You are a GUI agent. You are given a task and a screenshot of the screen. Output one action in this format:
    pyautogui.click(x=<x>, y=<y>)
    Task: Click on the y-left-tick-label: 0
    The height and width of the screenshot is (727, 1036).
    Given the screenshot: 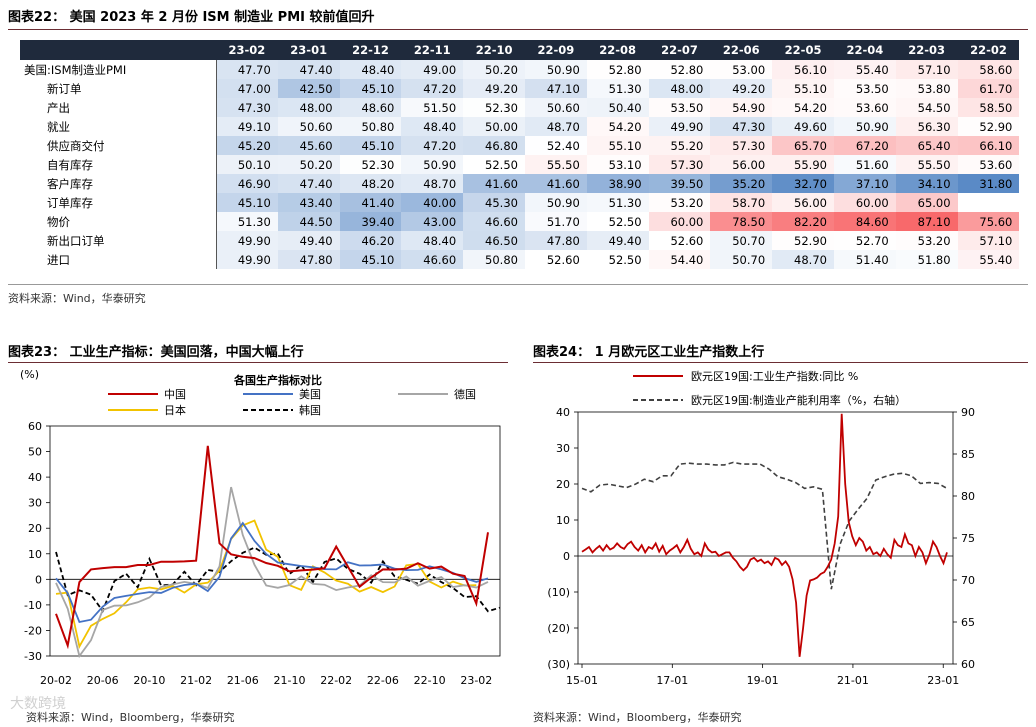 What is the action you would take?
    pyautogui.click(x=566, y=556)
    